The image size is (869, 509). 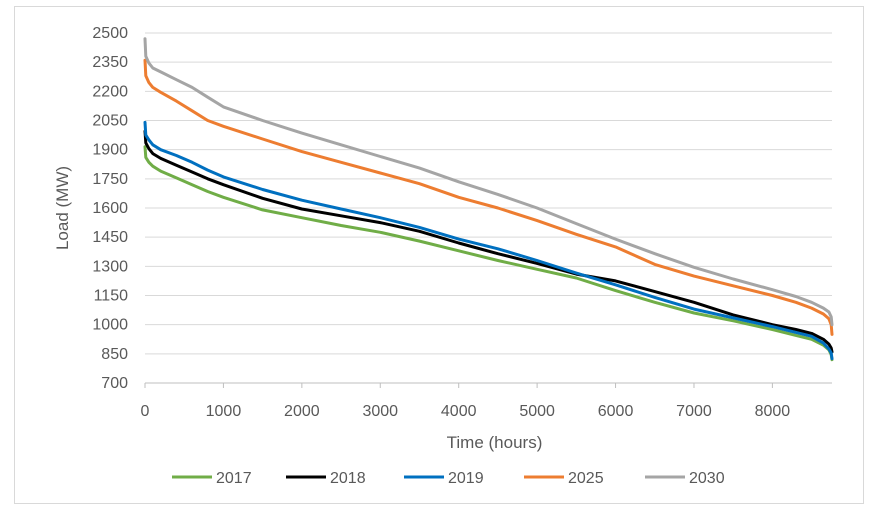 What do you see at coordinates (145, 411) in the screenshot?
I see `x-tick-label: 0` at bounding box center [145, 411].